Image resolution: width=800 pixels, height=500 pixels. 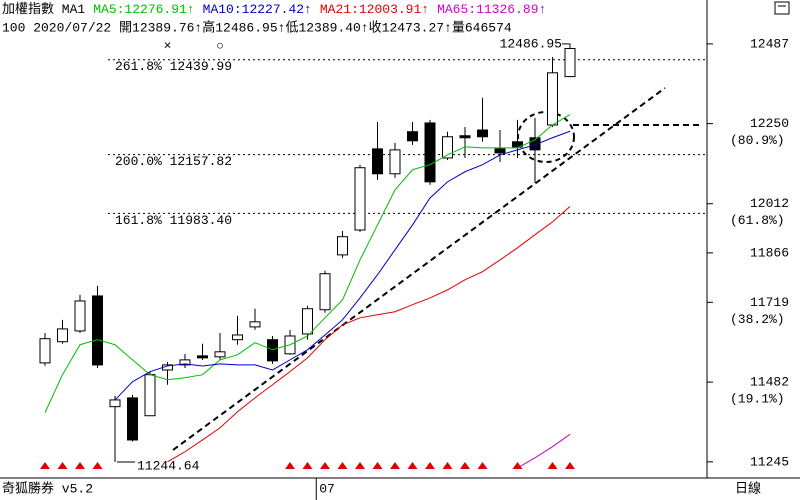 What do you see at coordinates (769, 461) in the screenshot?
I see `y-tick-label: 11245` at bounding box center [769, 461].